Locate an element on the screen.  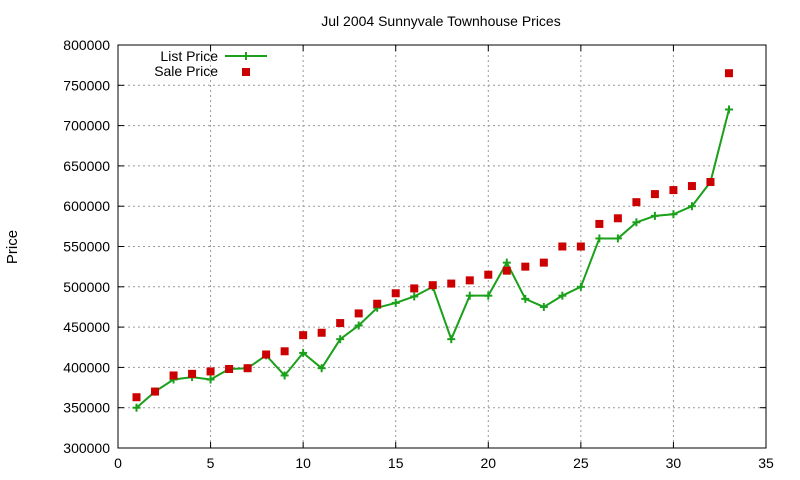
chart-title: Jul 2004 Sunnyvale Townhouse Prices is located at coordinates (440, 21).